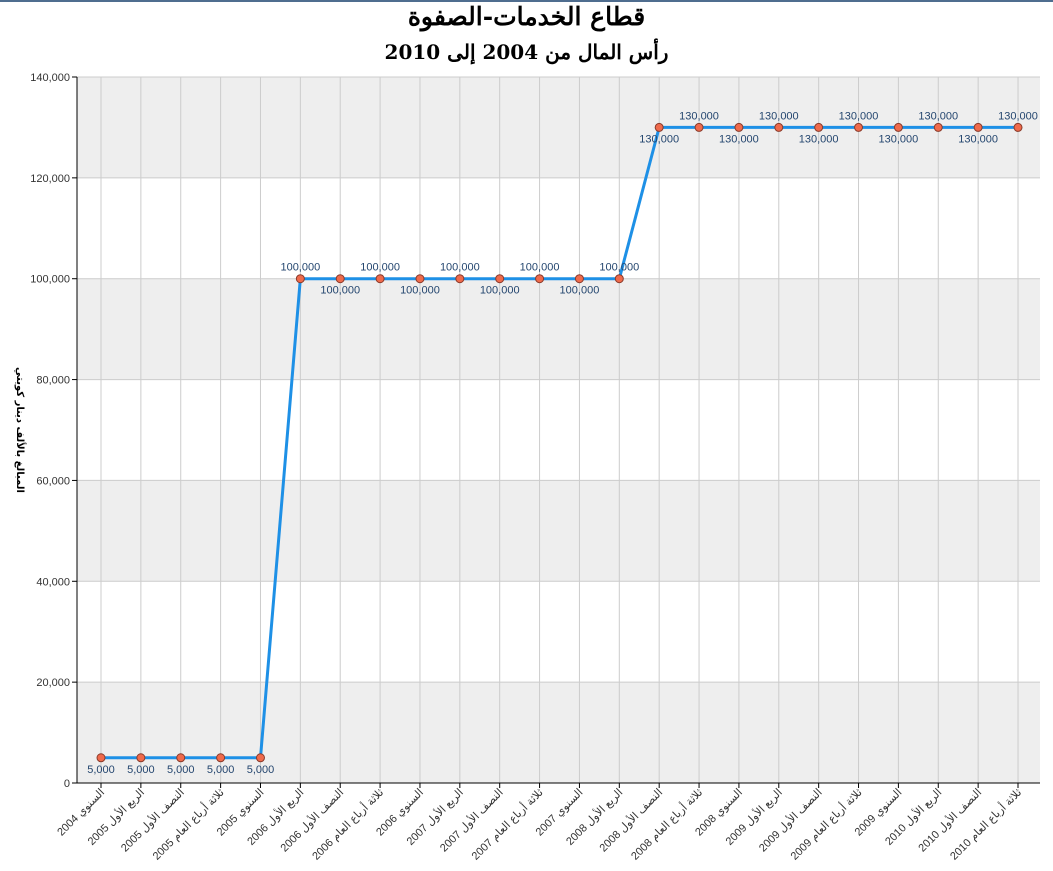  I want to click on y-tick-label: 0, so click(67, 784).